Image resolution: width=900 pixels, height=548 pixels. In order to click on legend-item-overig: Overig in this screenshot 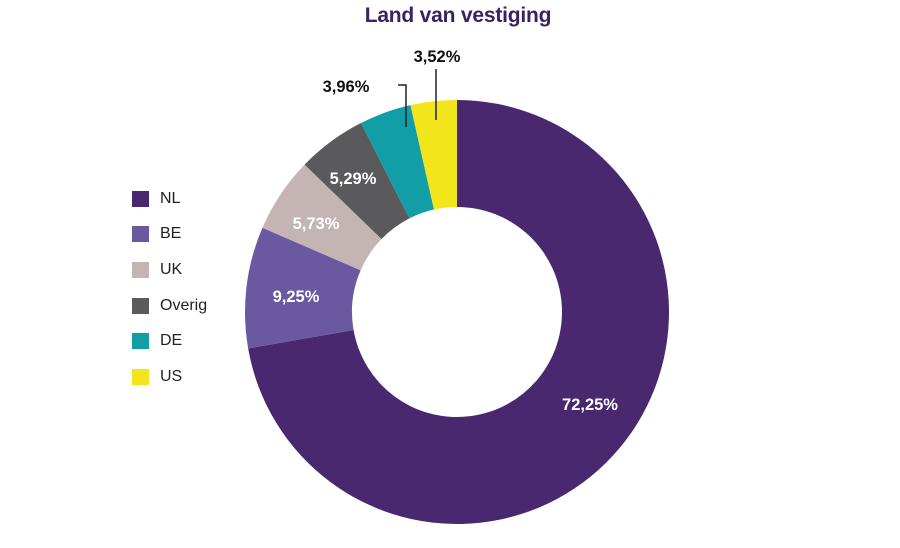, I will do `click(169, 306)`.